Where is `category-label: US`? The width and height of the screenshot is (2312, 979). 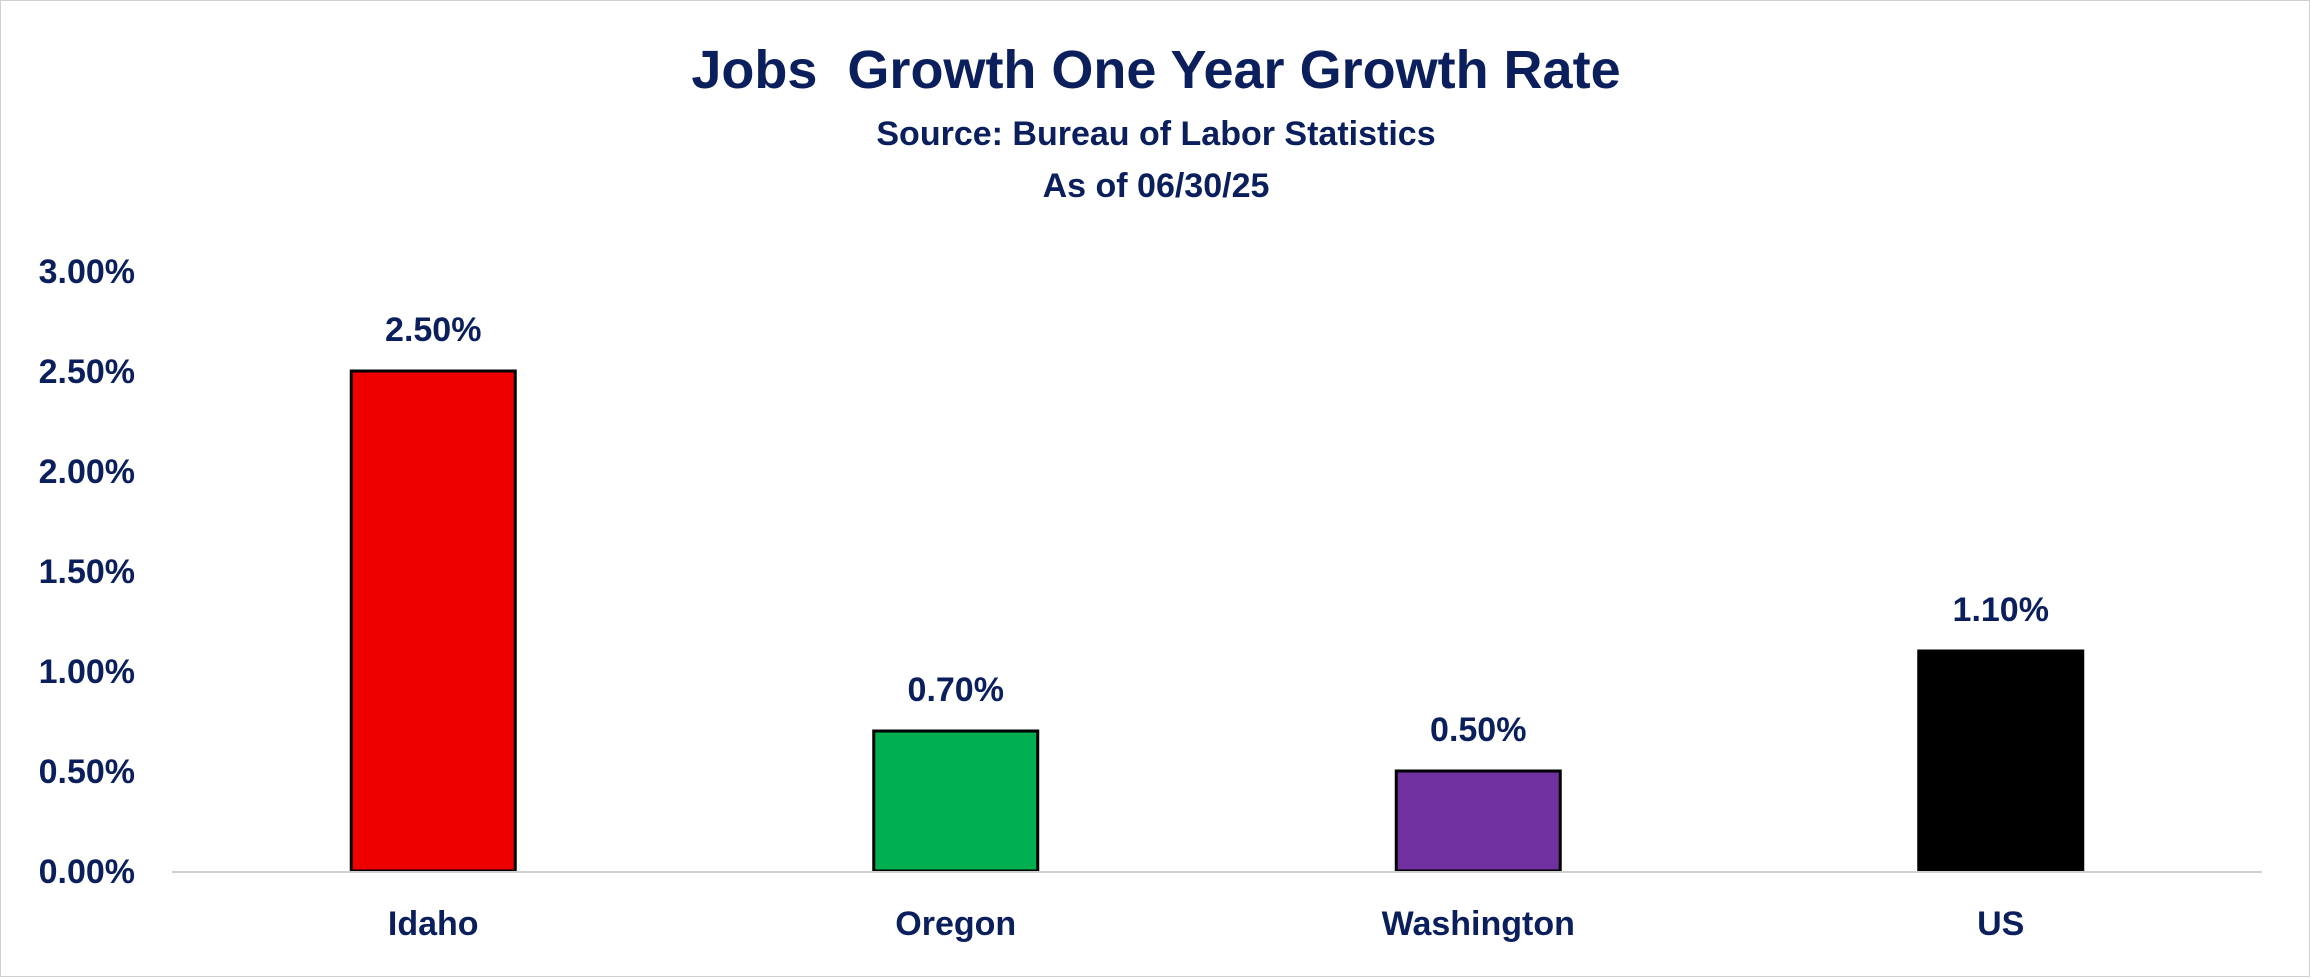
category-label: US is located at coordinates (2000, 924).